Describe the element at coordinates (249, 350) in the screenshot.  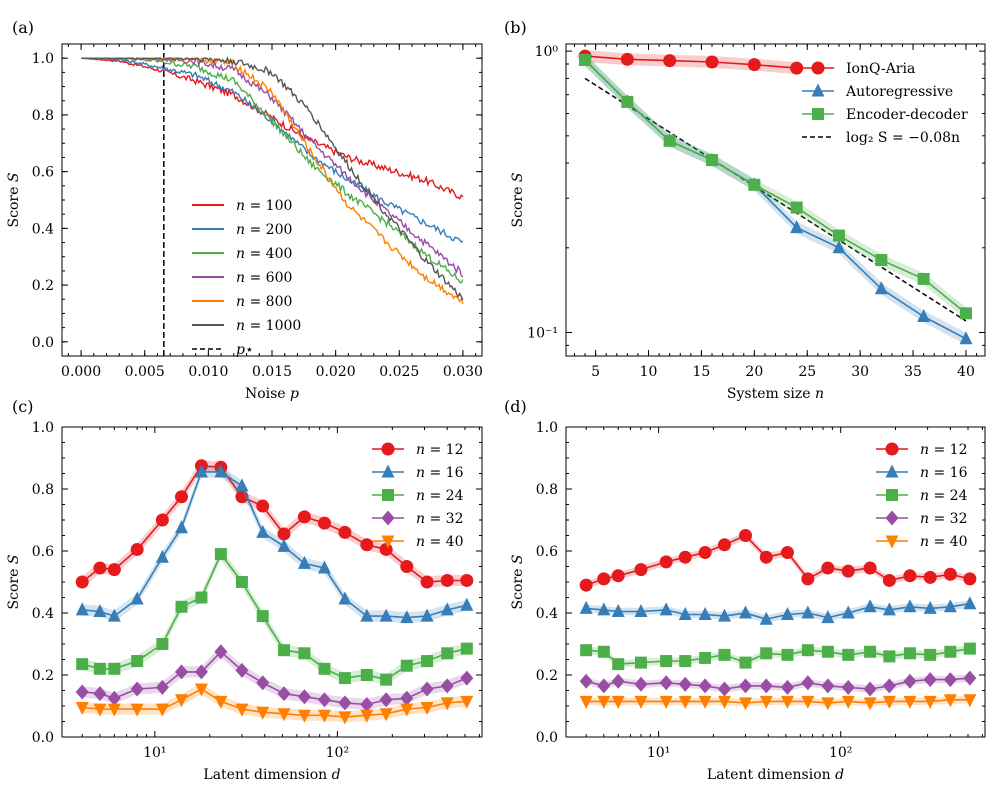
I see `text-part: ⋆` at that location.